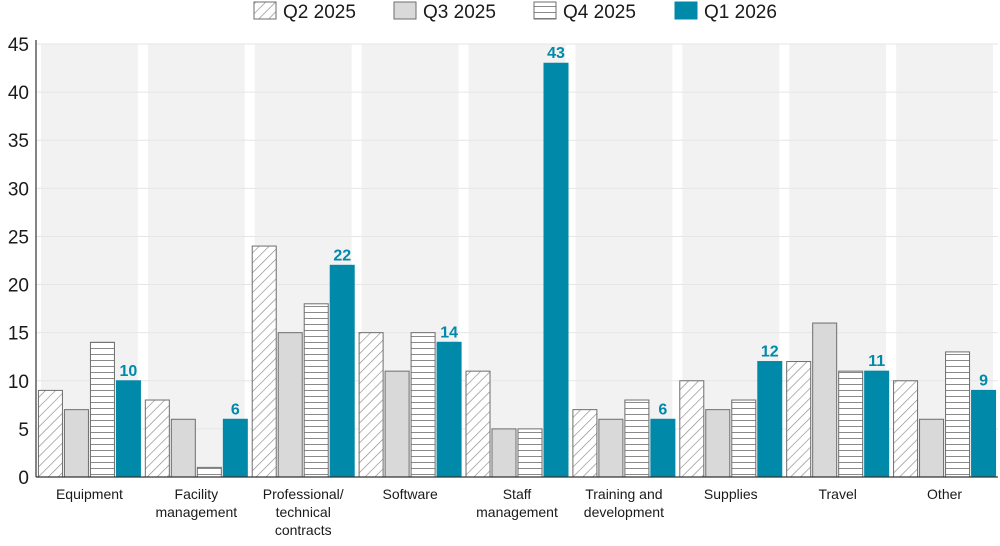 The width and height of the screenshot is (1000, 546). What do you see at coordinates (740, 12) in the screenshot?
I see `legend-label: Q1 2026` at bounding box center [740, 12].